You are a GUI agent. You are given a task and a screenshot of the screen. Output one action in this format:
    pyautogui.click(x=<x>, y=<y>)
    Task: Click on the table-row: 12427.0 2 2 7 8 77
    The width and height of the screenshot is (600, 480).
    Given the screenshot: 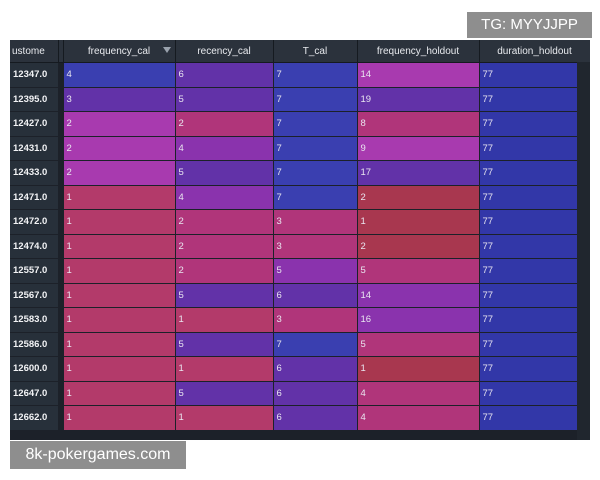 What is the action you would take?
    pyautogui.click(x=300, y=124)
    